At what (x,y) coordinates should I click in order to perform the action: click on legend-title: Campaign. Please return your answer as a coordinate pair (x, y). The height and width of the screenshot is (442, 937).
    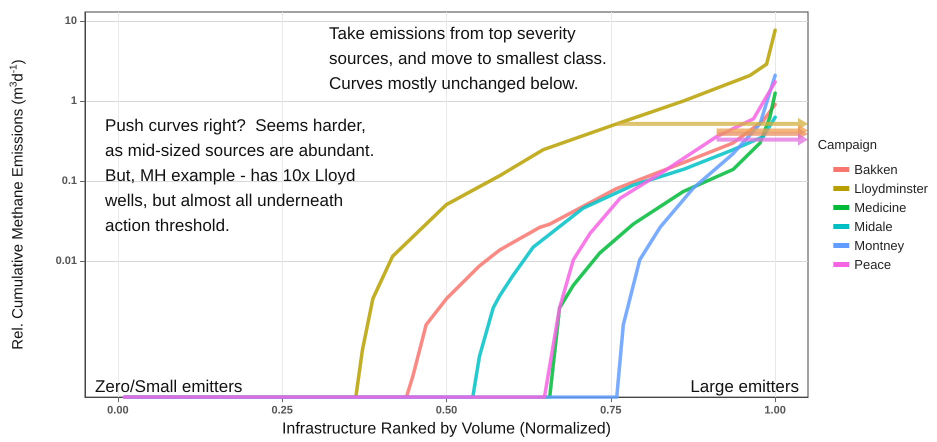
    Looking at the image, I should click on (848, 144).